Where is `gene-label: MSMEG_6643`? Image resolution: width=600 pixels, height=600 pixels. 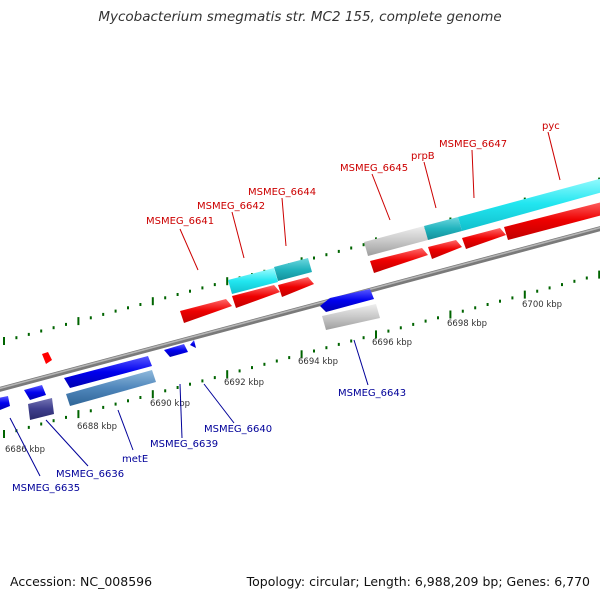
gene-label: MSMEG_6643 is located at coordinates (372, 393).